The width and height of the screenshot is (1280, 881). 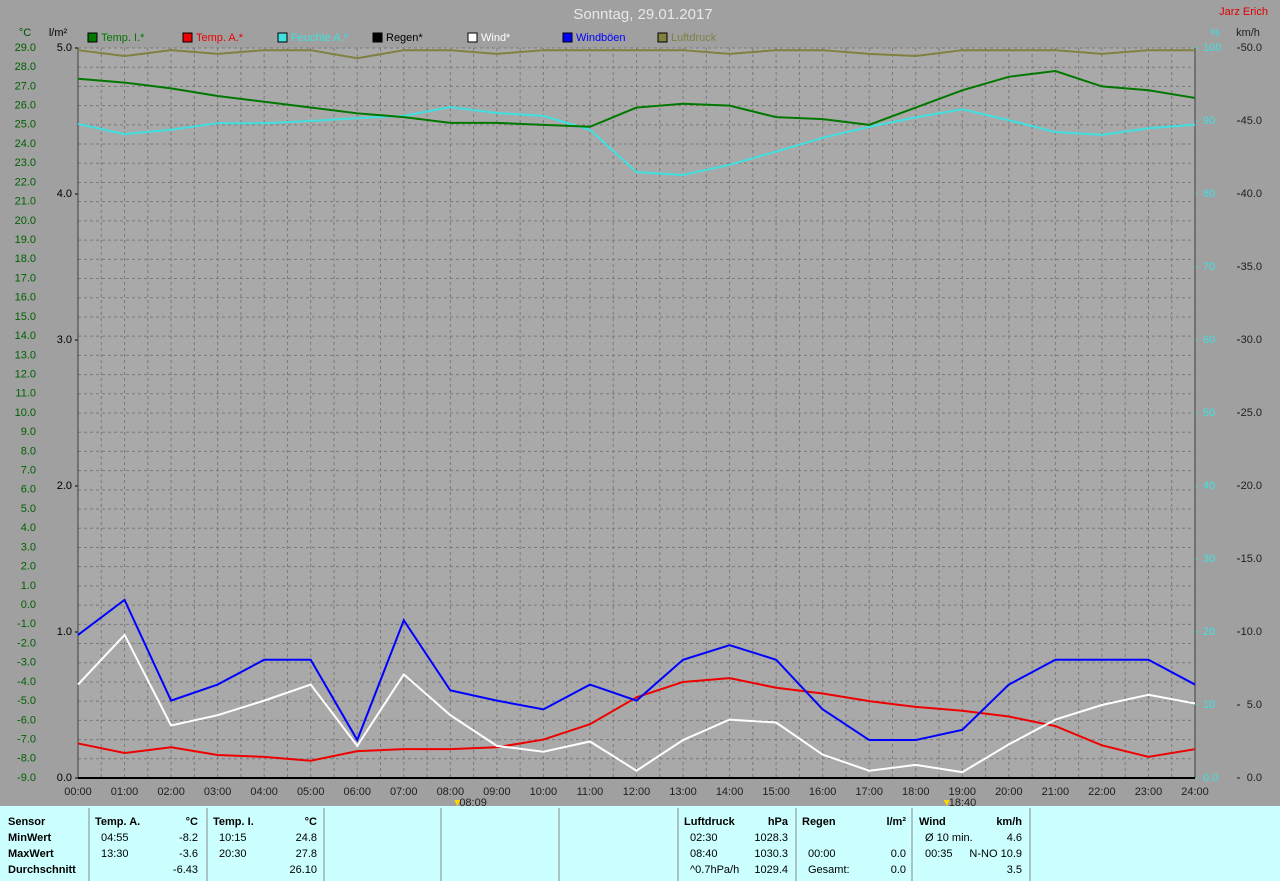 What do you see at coordinates (1248, 33) in the screenshot?
I see `y4-axis-unit: km/h` at bounding box center [1248, 33].